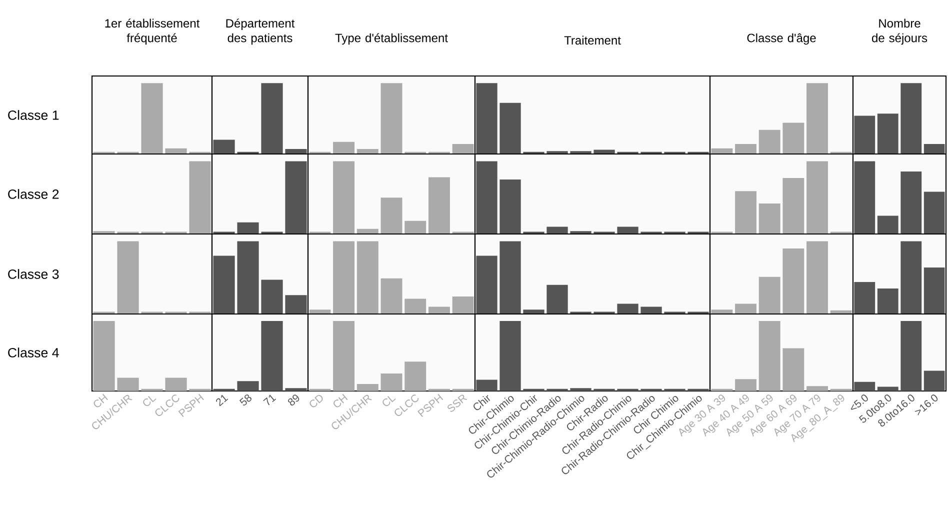 The width and height of the screenshot is (948, 531). Describe the element at coordinates (269, 400) in the screenshot. I see `x-tick-label: 71` at that location.